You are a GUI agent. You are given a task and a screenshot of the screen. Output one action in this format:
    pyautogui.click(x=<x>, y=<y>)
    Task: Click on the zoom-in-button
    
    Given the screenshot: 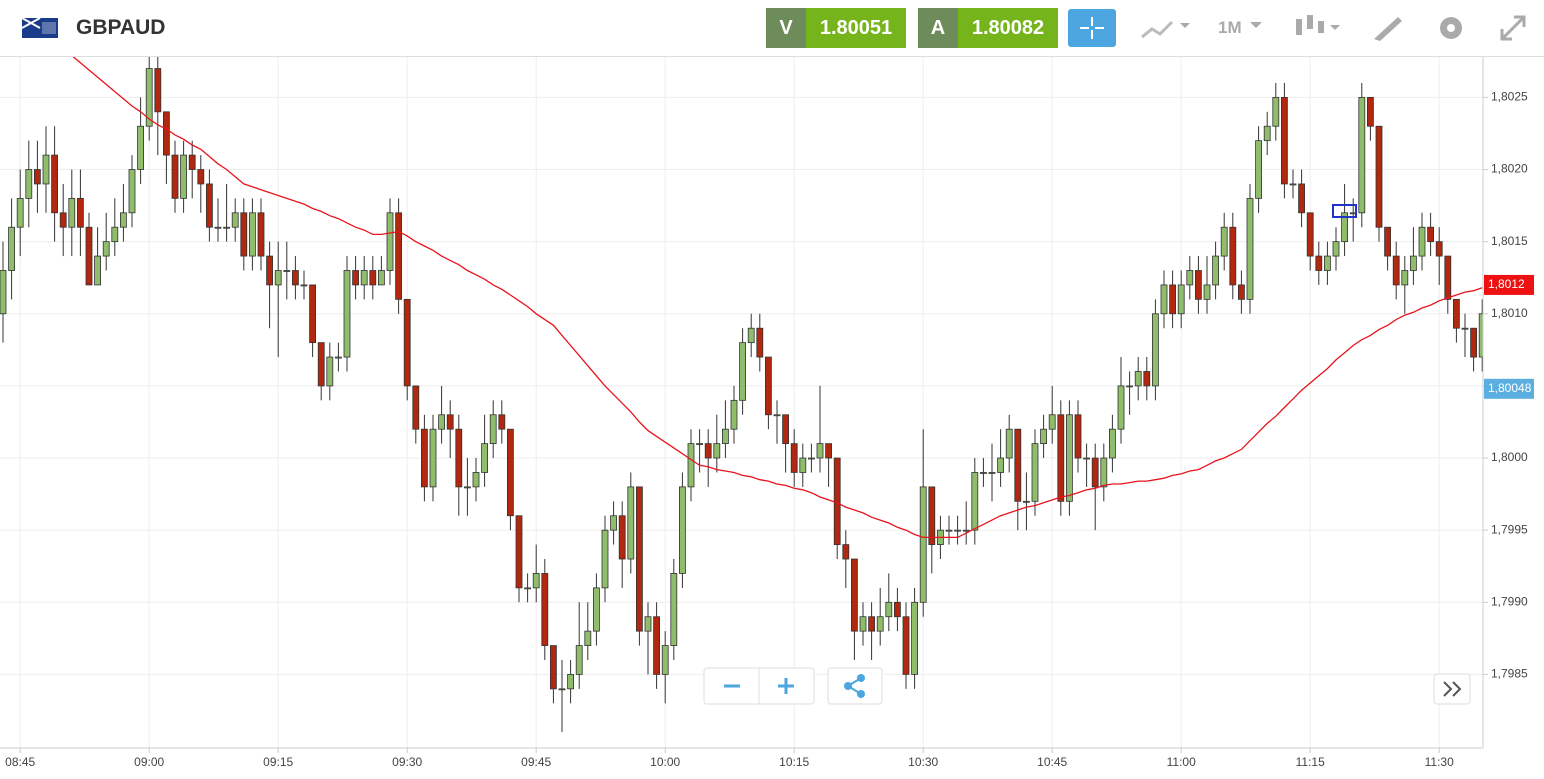 What is the action you would take?
    pyautogui.click(x=786, y=686)
    